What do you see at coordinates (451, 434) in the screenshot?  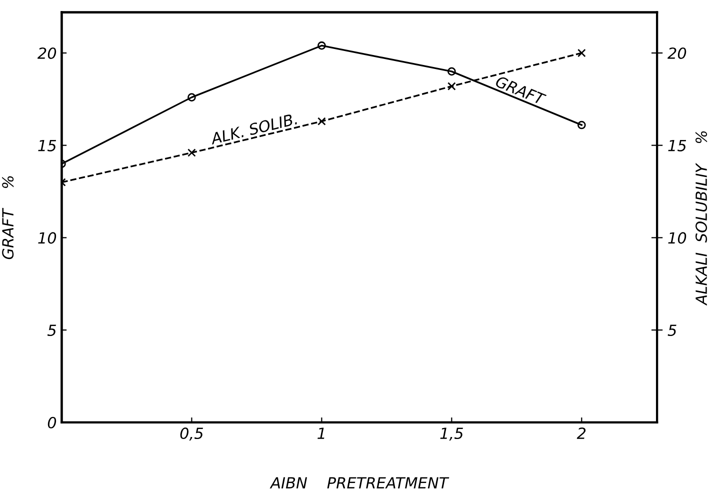 I see `x-tick-label: 1,5` at bounding box center [451, 434].